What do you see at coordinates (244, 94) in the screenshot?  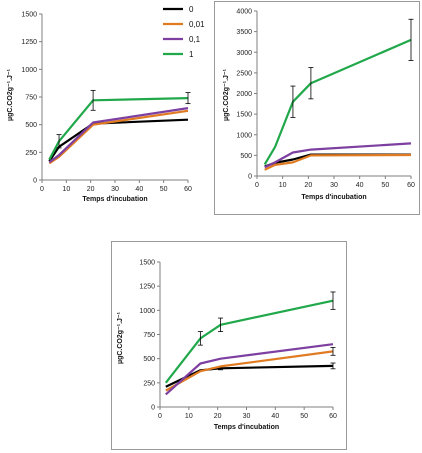 I see `y-tick-label: 2000` at bounding box center [244, 94].